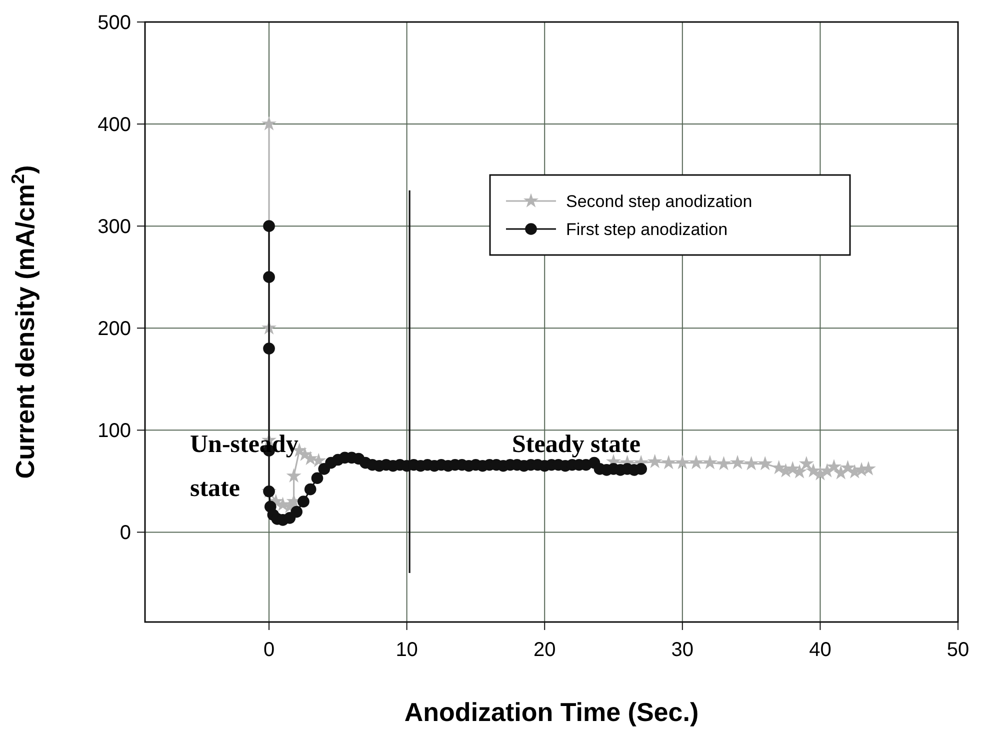 The width and height of the screenshot is (984, 739). I want to click on x-tick-label: 30, so click(682, 650).